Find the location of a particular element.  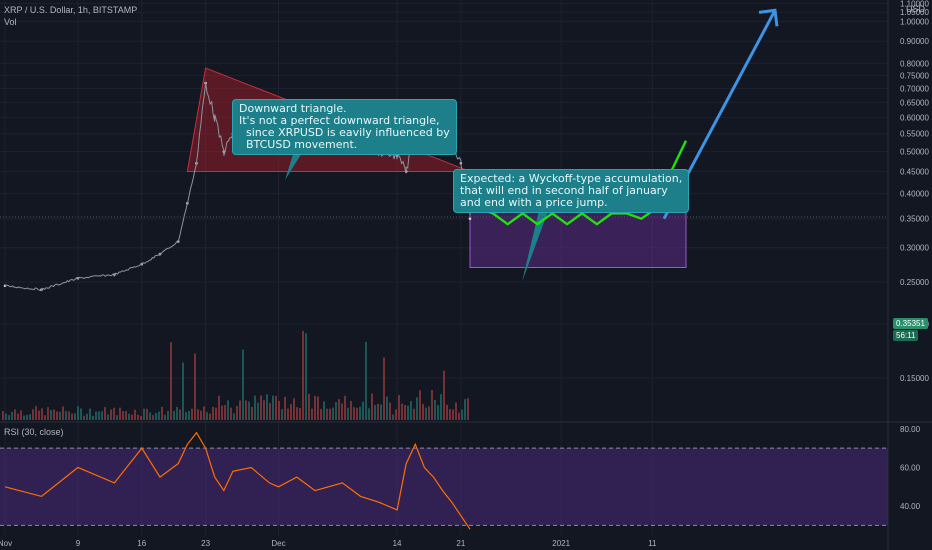

x-tick-label: 11 is located at coordinates (652, 543).